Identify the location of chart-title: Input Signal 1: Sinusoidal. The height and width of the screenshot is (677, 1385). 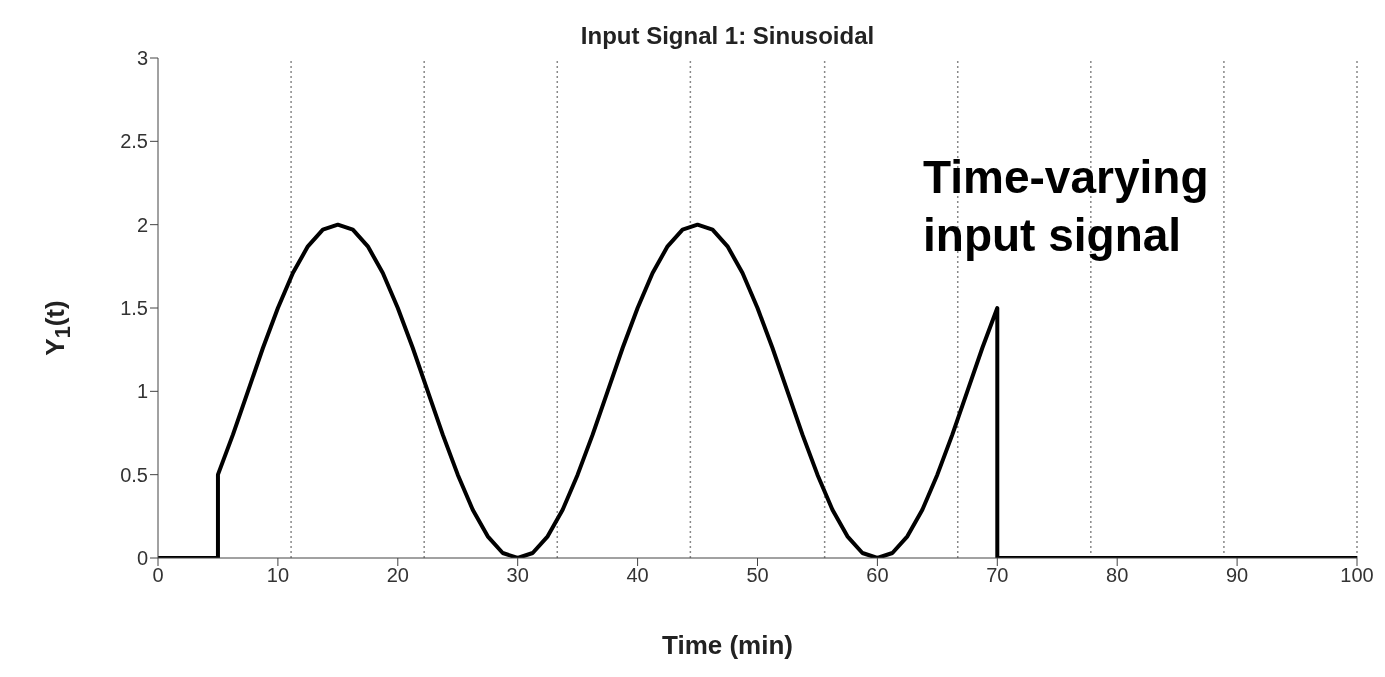
(727, 35).